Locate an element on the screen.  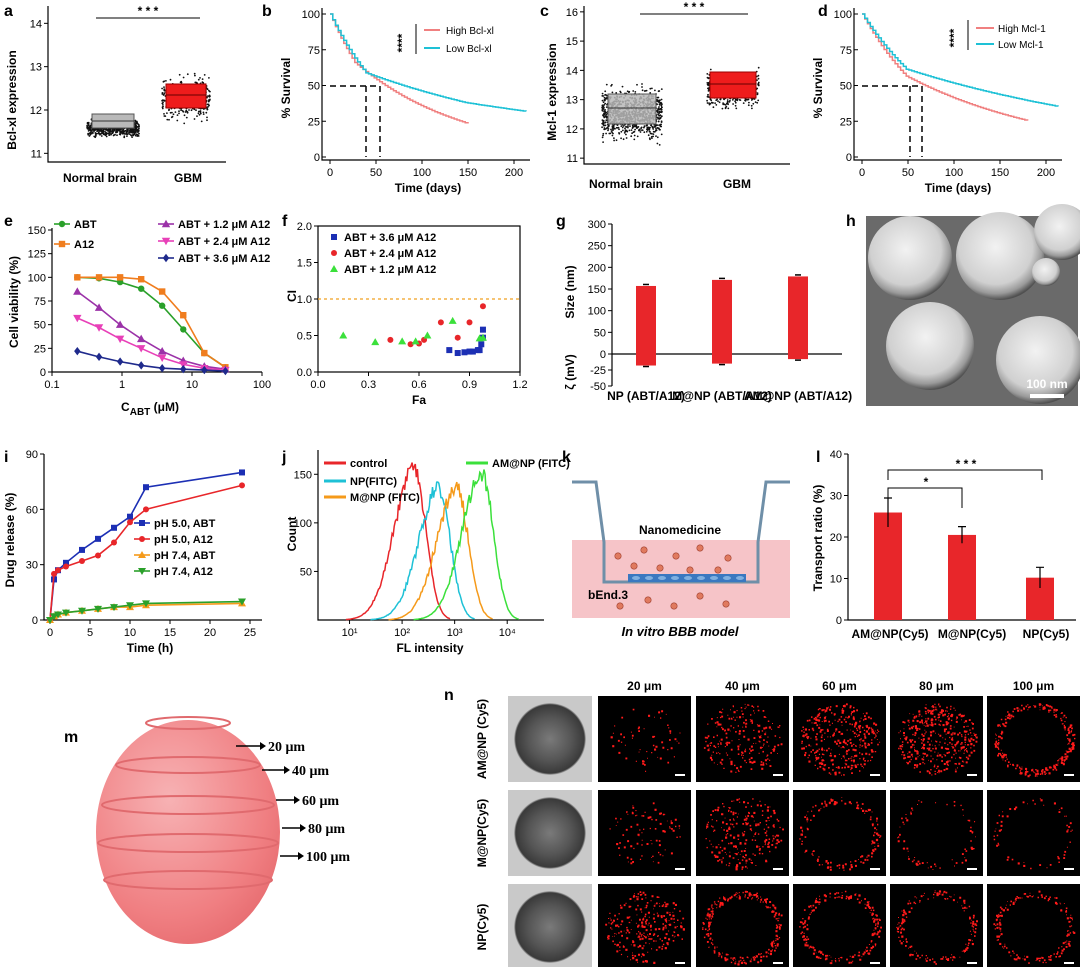
panel-c-y-tick-label: 15 is located at coordinates (572, 42).